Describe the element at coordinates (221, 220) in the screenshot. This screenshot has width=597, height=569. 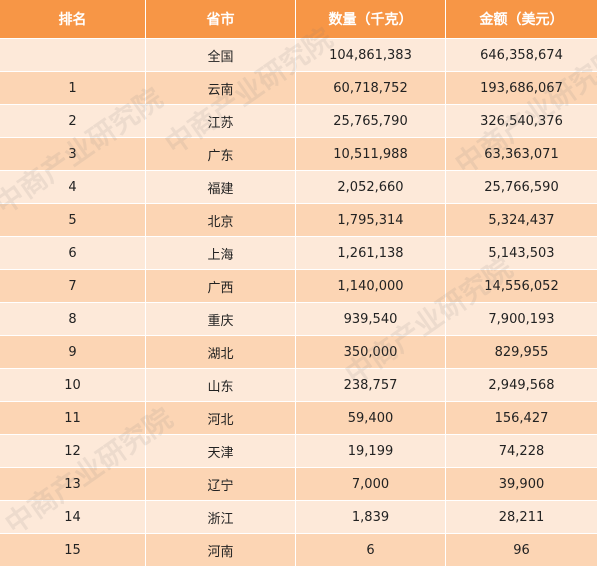
I see `province-cell: 北京` at that location.